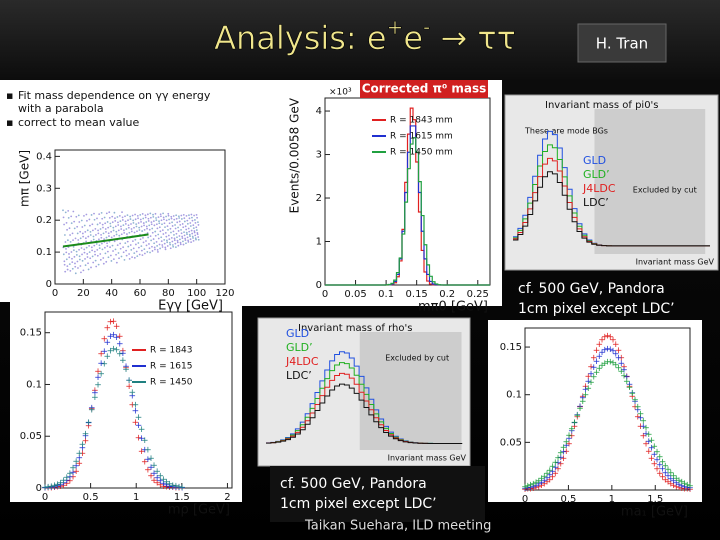 The image size is (720, 540). What do you see at coordinates (44, 188) in the screenshot?
I see `y-tick-label: 0.3` at bounding box center [44, 188].